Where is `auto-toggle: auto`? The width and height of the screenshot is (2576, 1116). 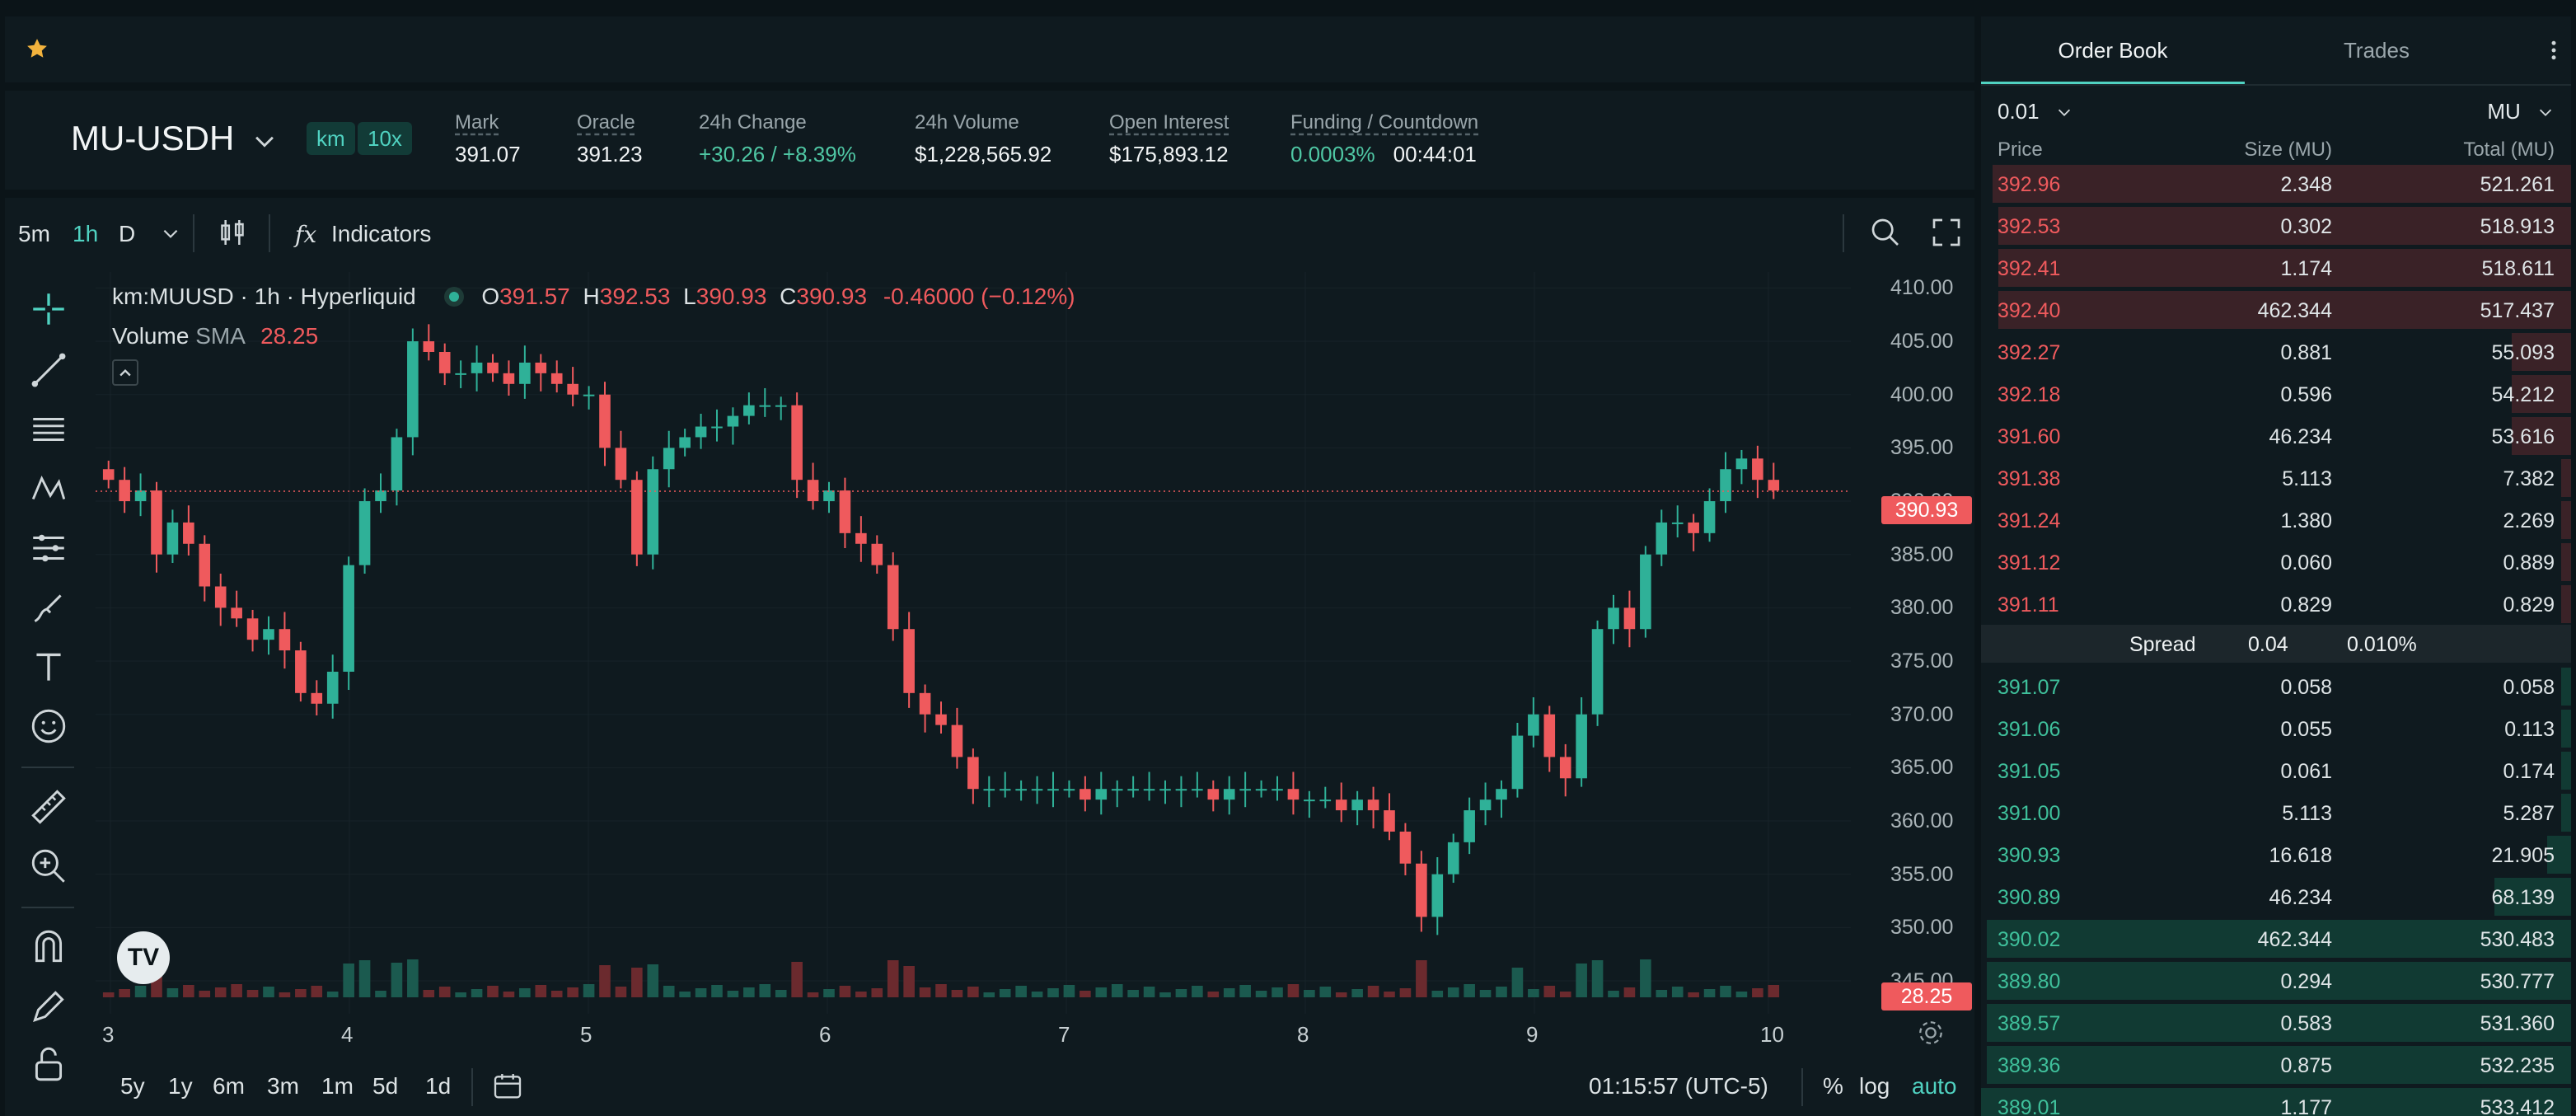 auto-toggle: auto is located at coordinates (1934, 1086).